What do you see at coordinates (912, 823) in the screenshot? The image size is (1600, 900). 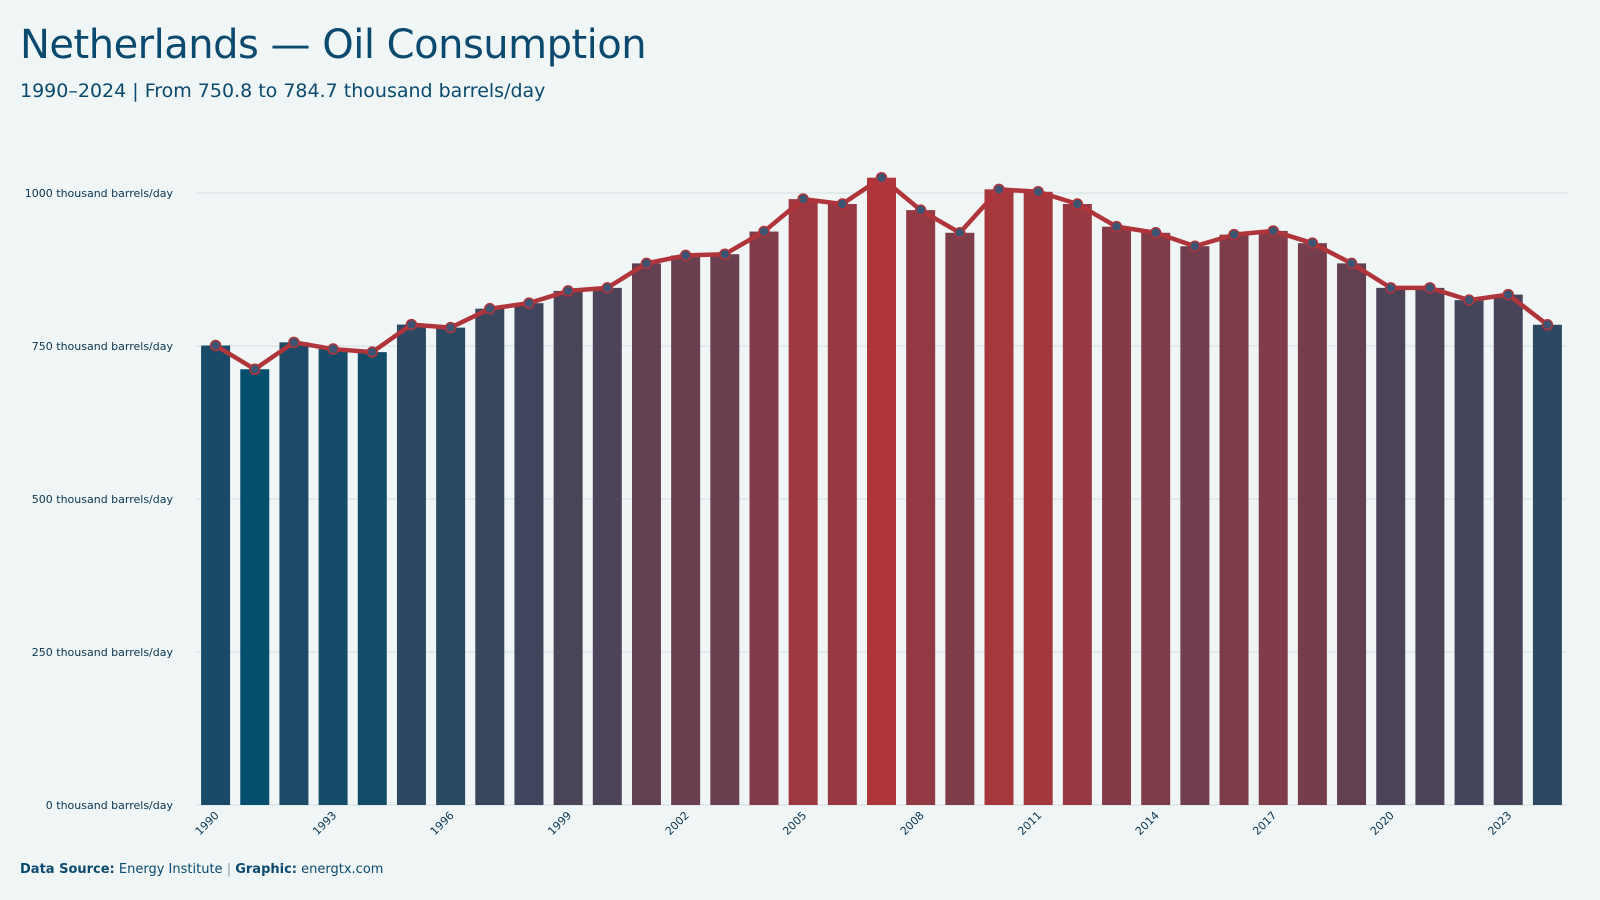 I see `x-tick-label: 2008` at bounding box center [912, 823].